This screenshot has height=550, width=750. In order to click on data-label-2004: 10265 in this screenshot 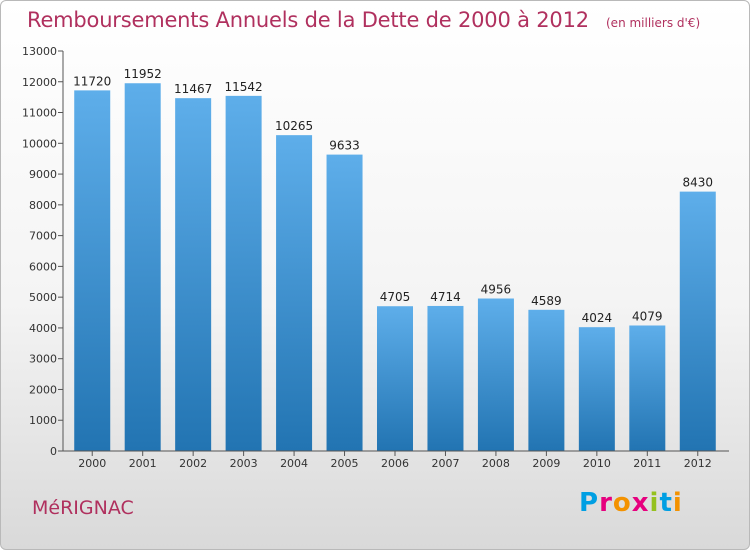, I will do `click(294, 126)`.